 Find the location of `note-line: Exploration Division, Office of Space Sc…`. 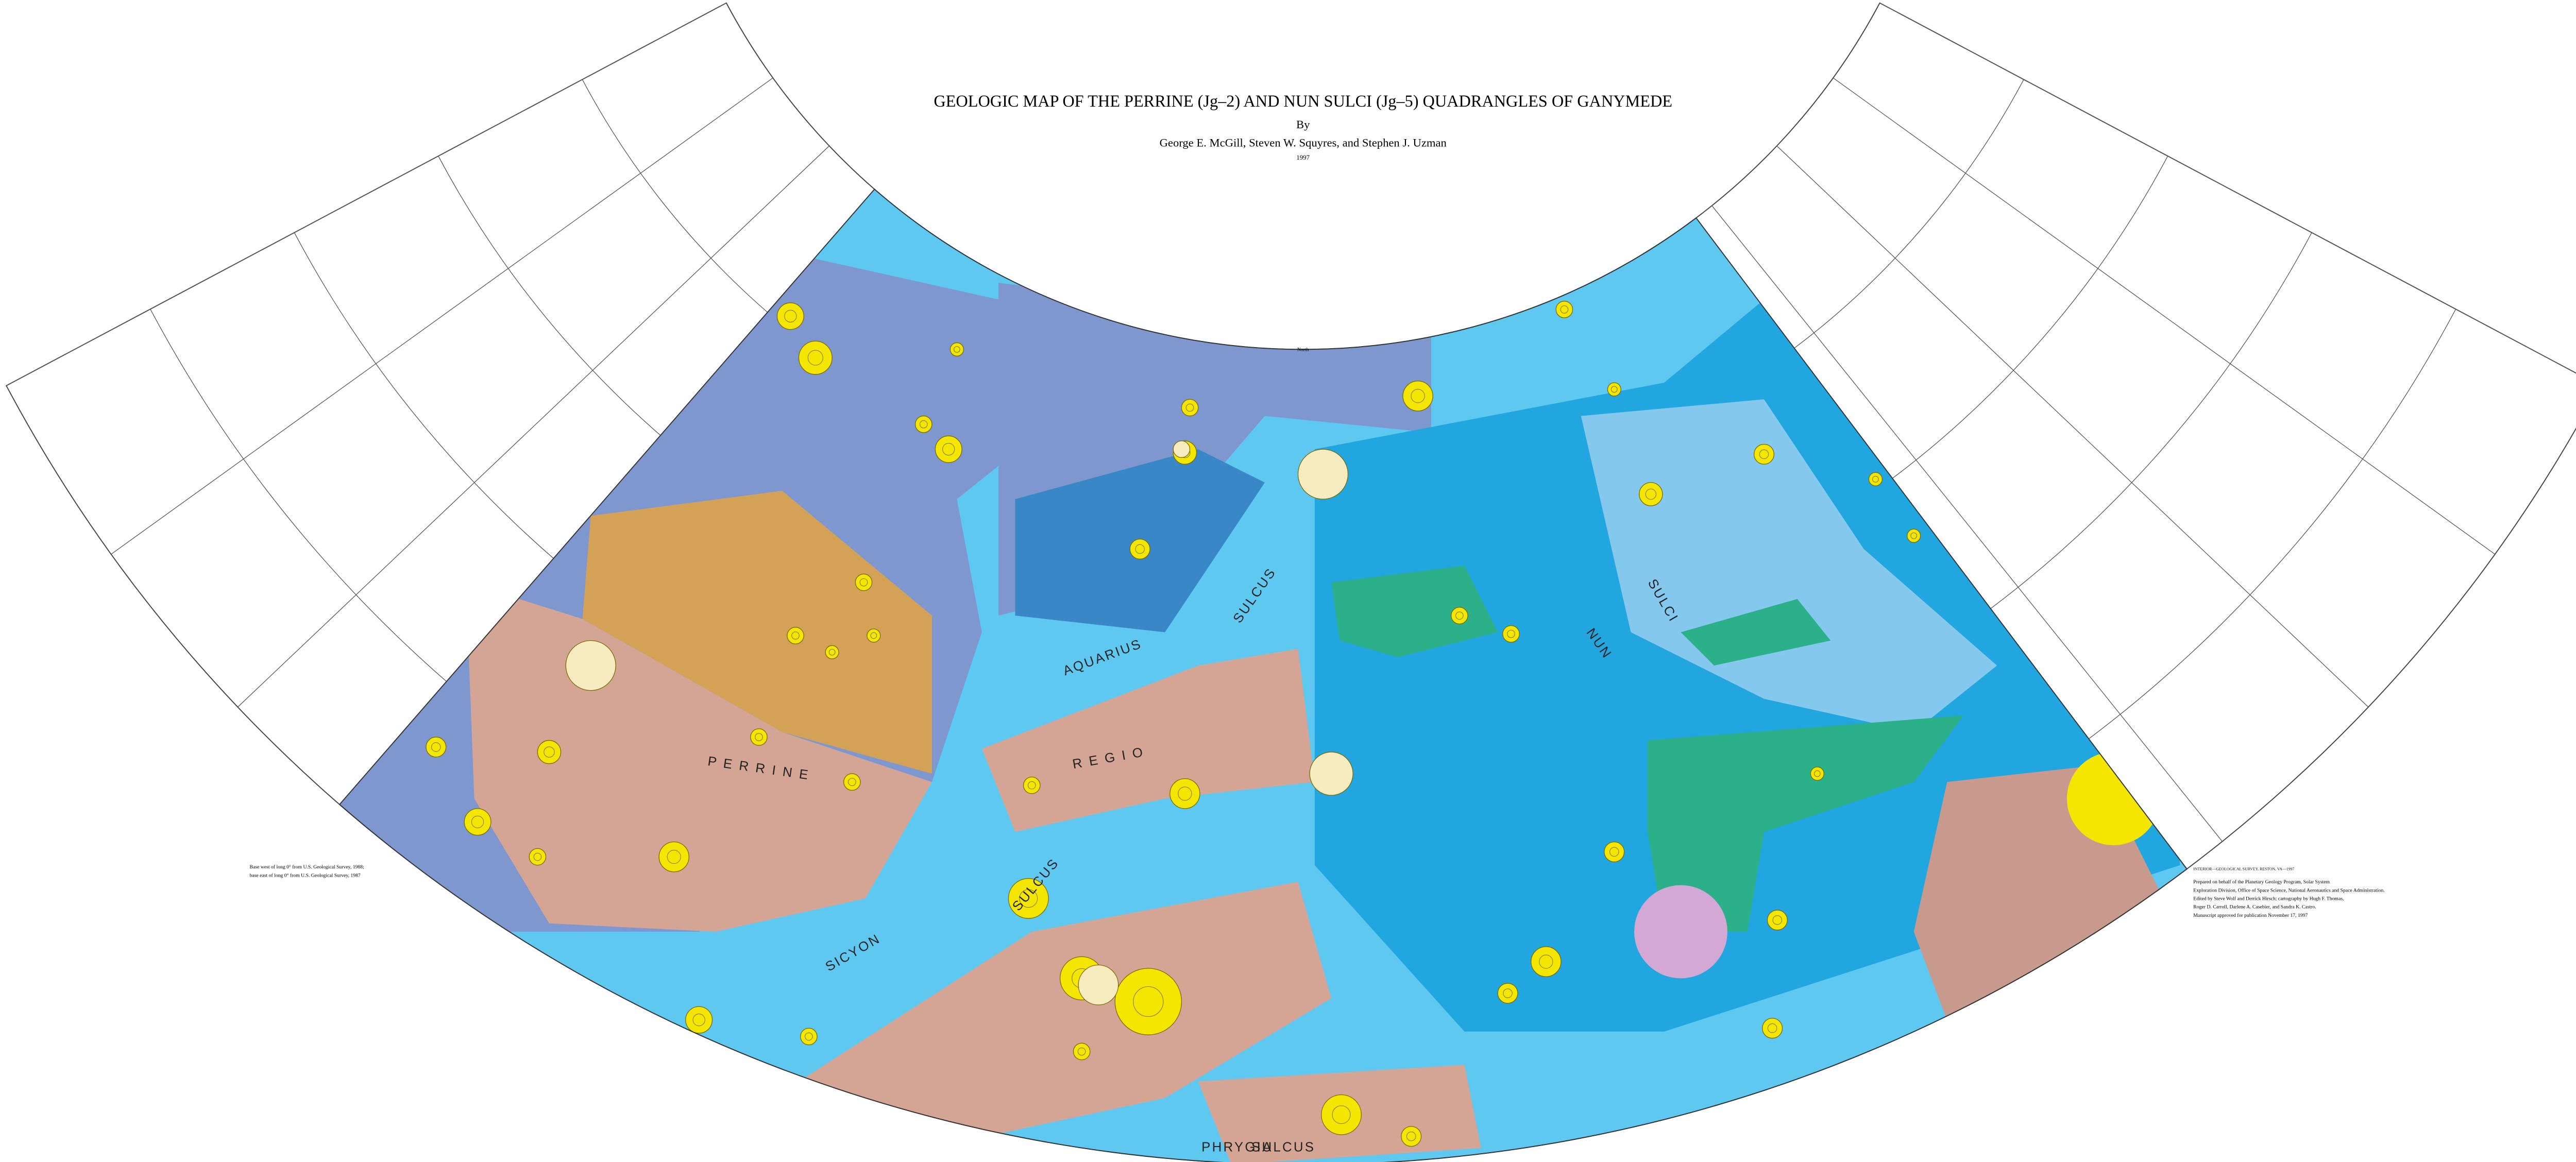

note-line: Exploration Division, Office of Space Sc… is located at coordinates (2289, 890).